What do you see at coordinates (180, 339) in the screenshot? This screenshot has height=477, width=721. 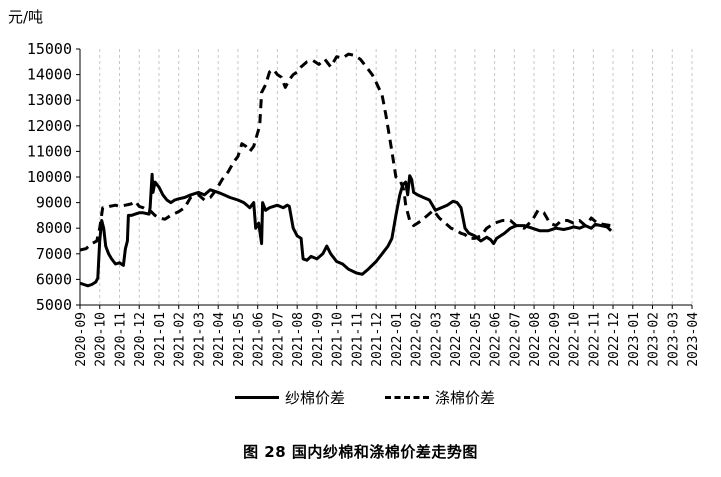 I see `x-tick-label: 2021-02` at bounding box center [180, 339].